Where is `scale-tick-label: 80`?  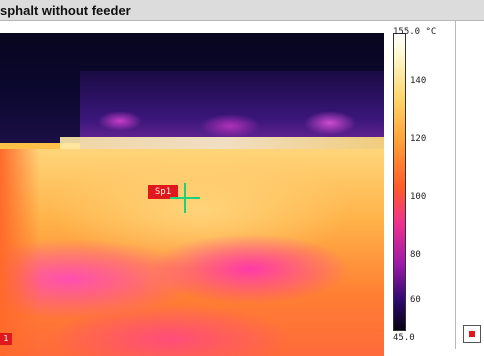
scale-tick-label: 80 is located at coordinates (415, 255).